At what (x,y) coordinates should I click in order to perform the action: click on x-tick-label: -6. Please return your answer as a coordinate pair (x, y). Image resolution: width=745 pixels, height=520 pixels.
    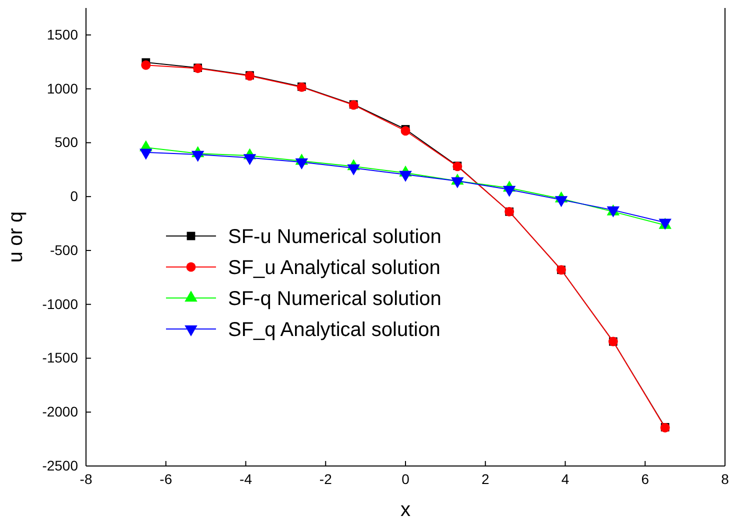
    Looking at the image, I should click on (166, 478).